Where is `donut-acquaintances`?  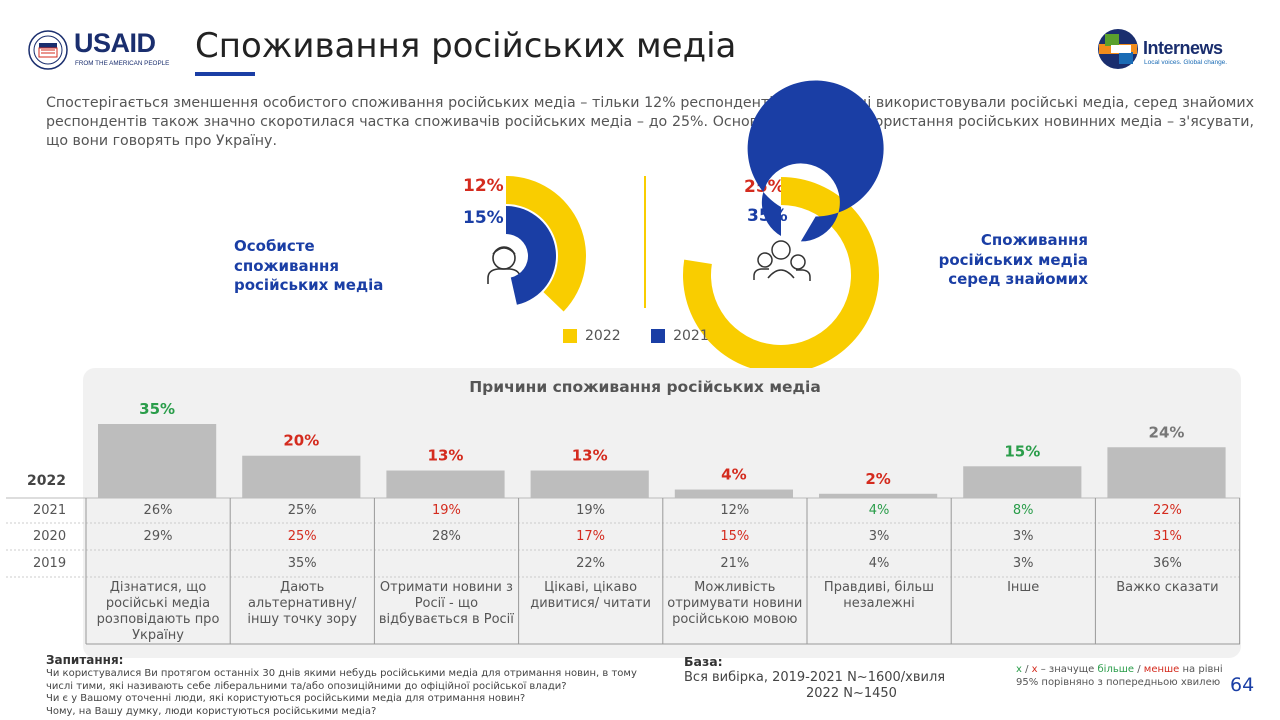
donut-acquaintances is located at coordinates (783, 226).